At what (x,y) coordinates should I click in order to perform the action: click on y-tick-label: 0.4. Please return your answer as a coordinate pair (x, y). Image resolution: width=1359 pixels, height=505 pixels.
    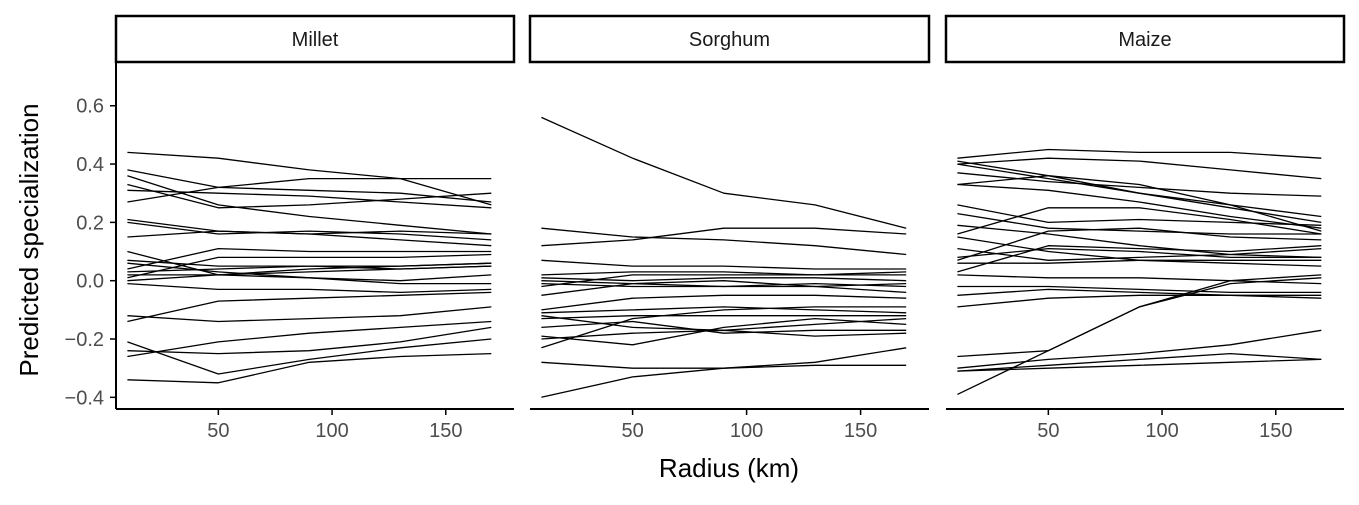
    Looking at the image, I should click on (90, 165).